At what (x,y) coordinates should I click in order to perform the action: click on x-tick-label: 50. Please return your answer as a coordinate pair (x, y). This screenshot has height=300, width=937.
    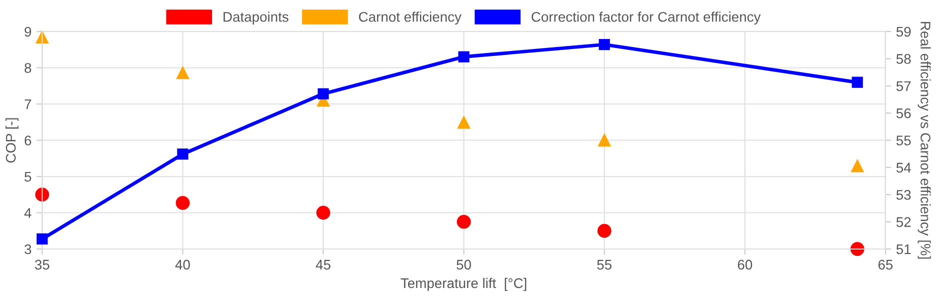
    Looking at the image, I should click on (463, 265).